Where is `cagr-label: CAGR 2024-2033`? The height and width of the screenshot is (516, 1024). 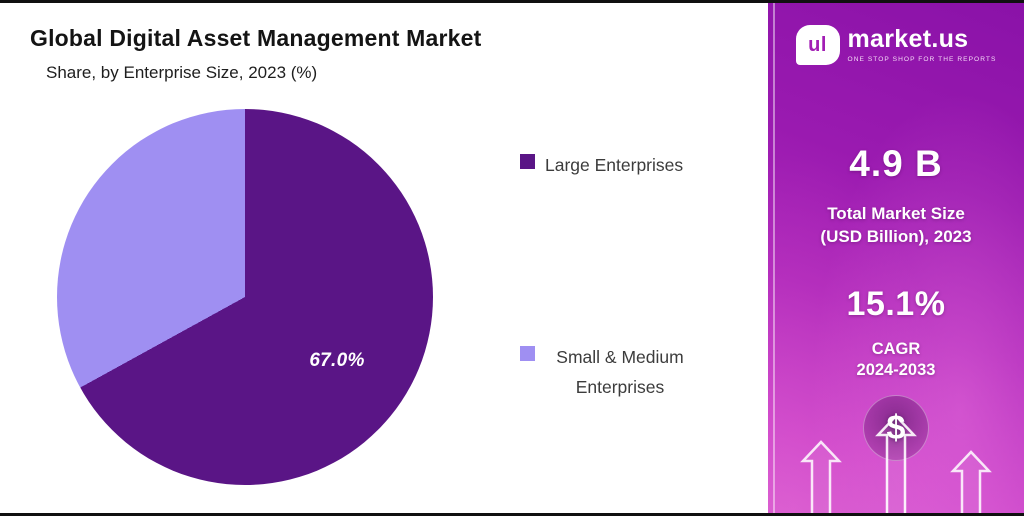 cagr-label: CAGR 2024-2033 is located at coordinates (896, 360).